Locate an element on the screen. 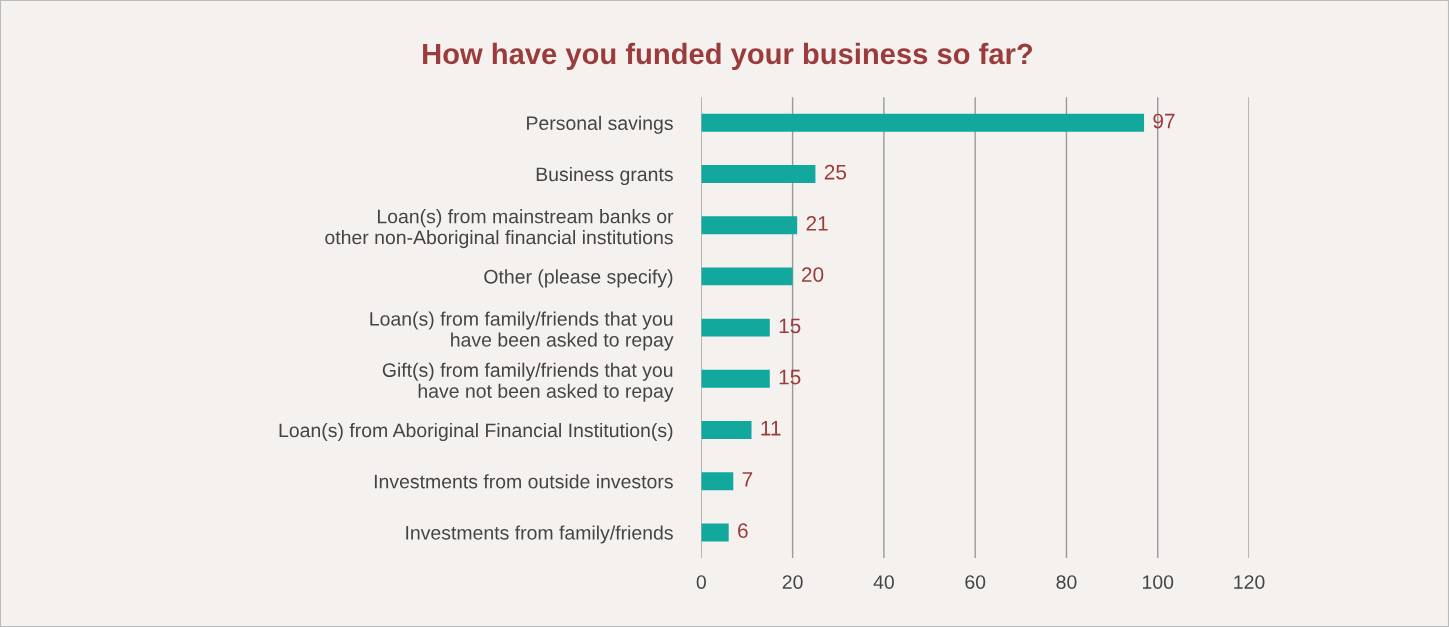  data-label: 7 is located at coordinates (747, 479).